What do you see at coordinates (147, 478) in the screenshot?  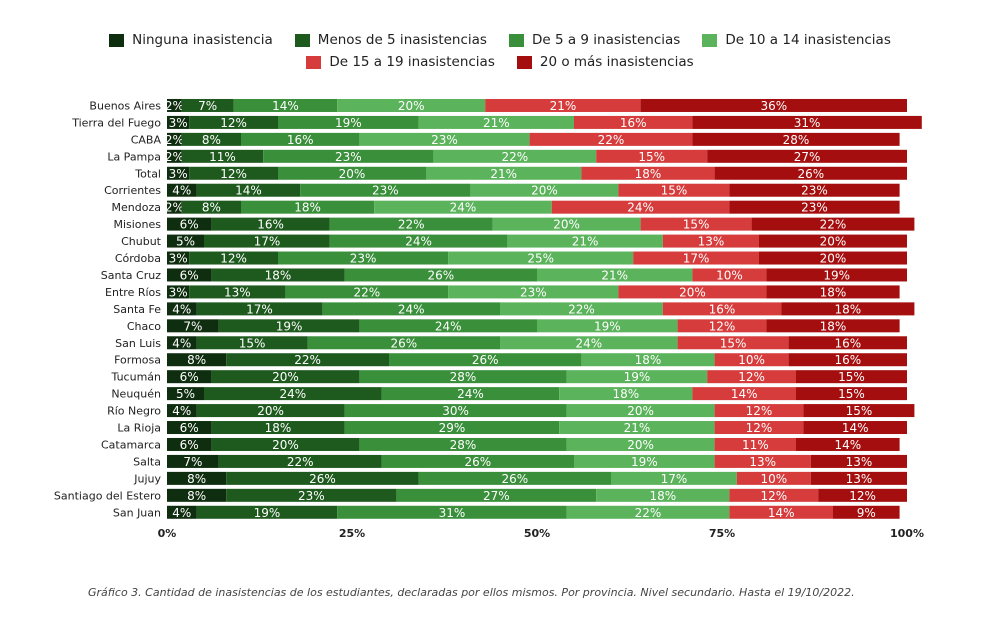 I see `category-label: Jujuy` at bounding box center [147, 478].